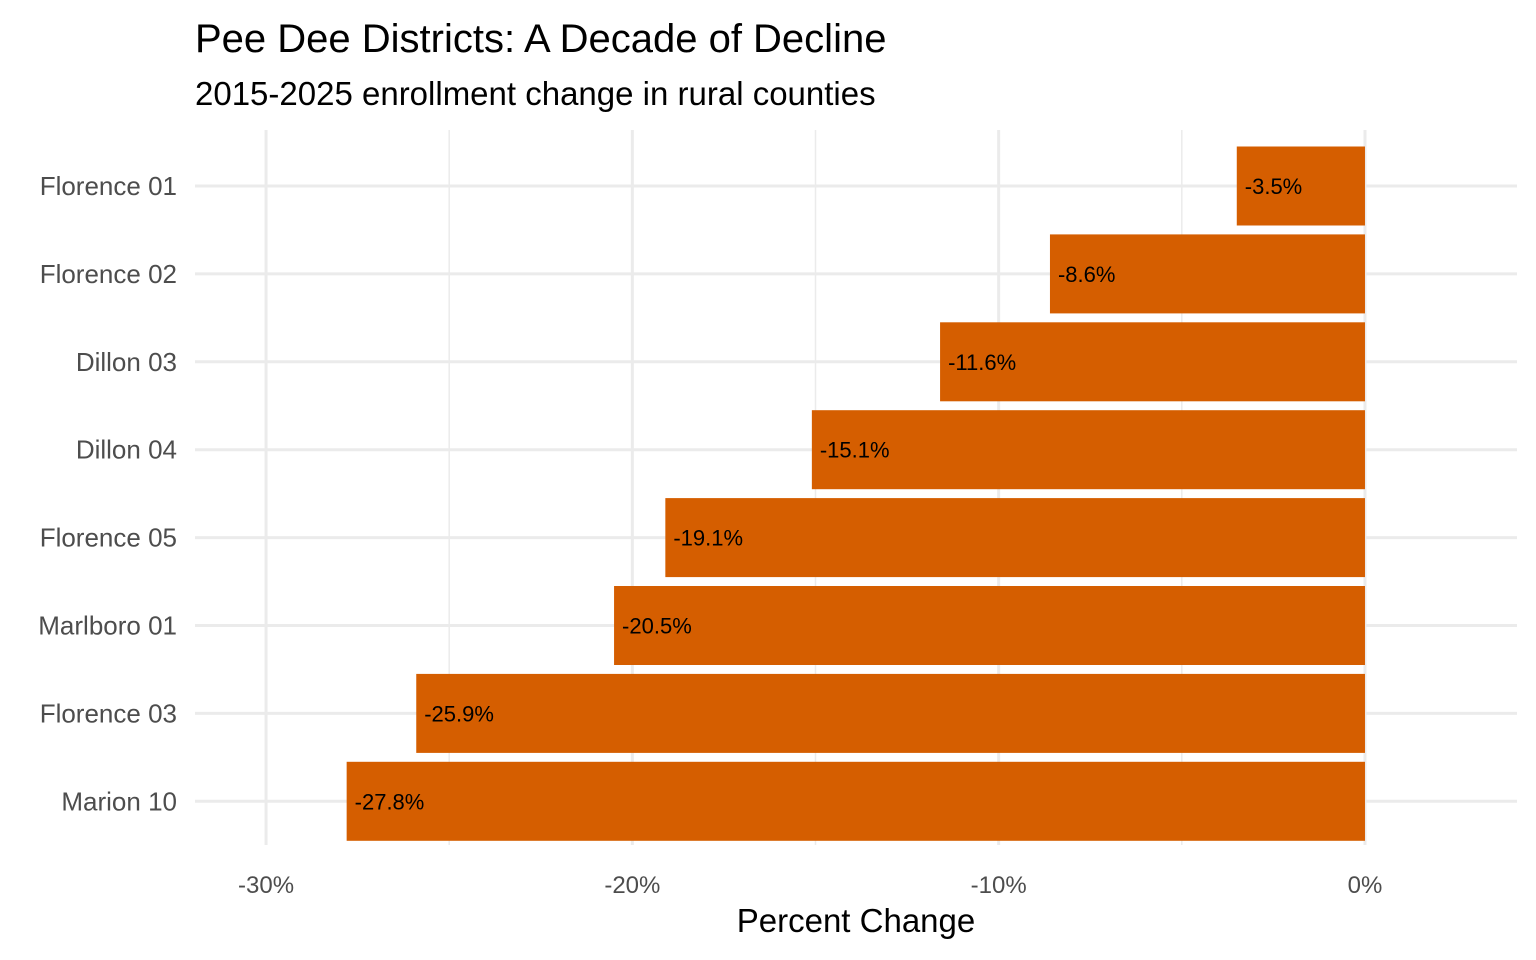 Image resolution: width=1536 pixels, height=960 pixels. Describe the element at coordinates (1365, 885) in the screenshot. I see `x-tick-label: 0%` at that location.